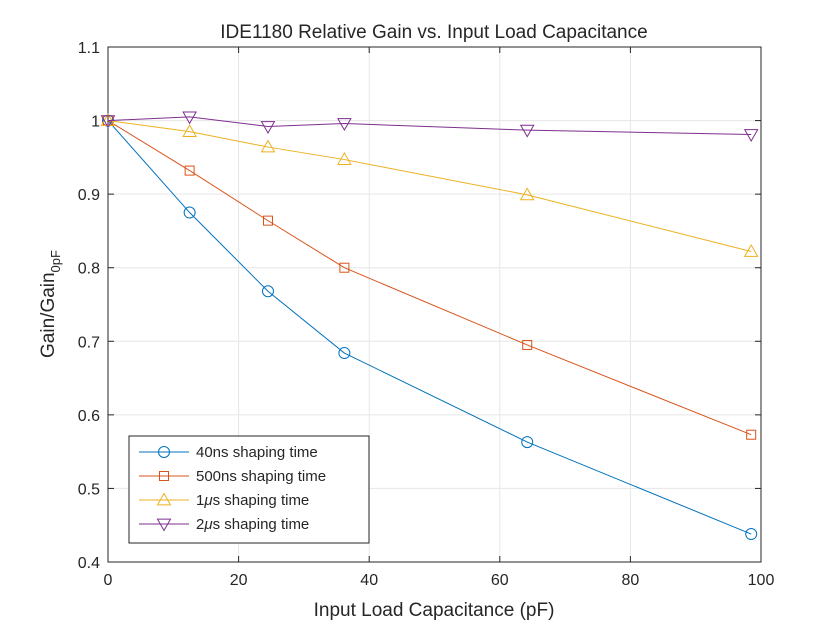 The width and height of the screenshot is (840, 635). I want to click on y-axis-title-subscript: 0pF, so click(55, 261).